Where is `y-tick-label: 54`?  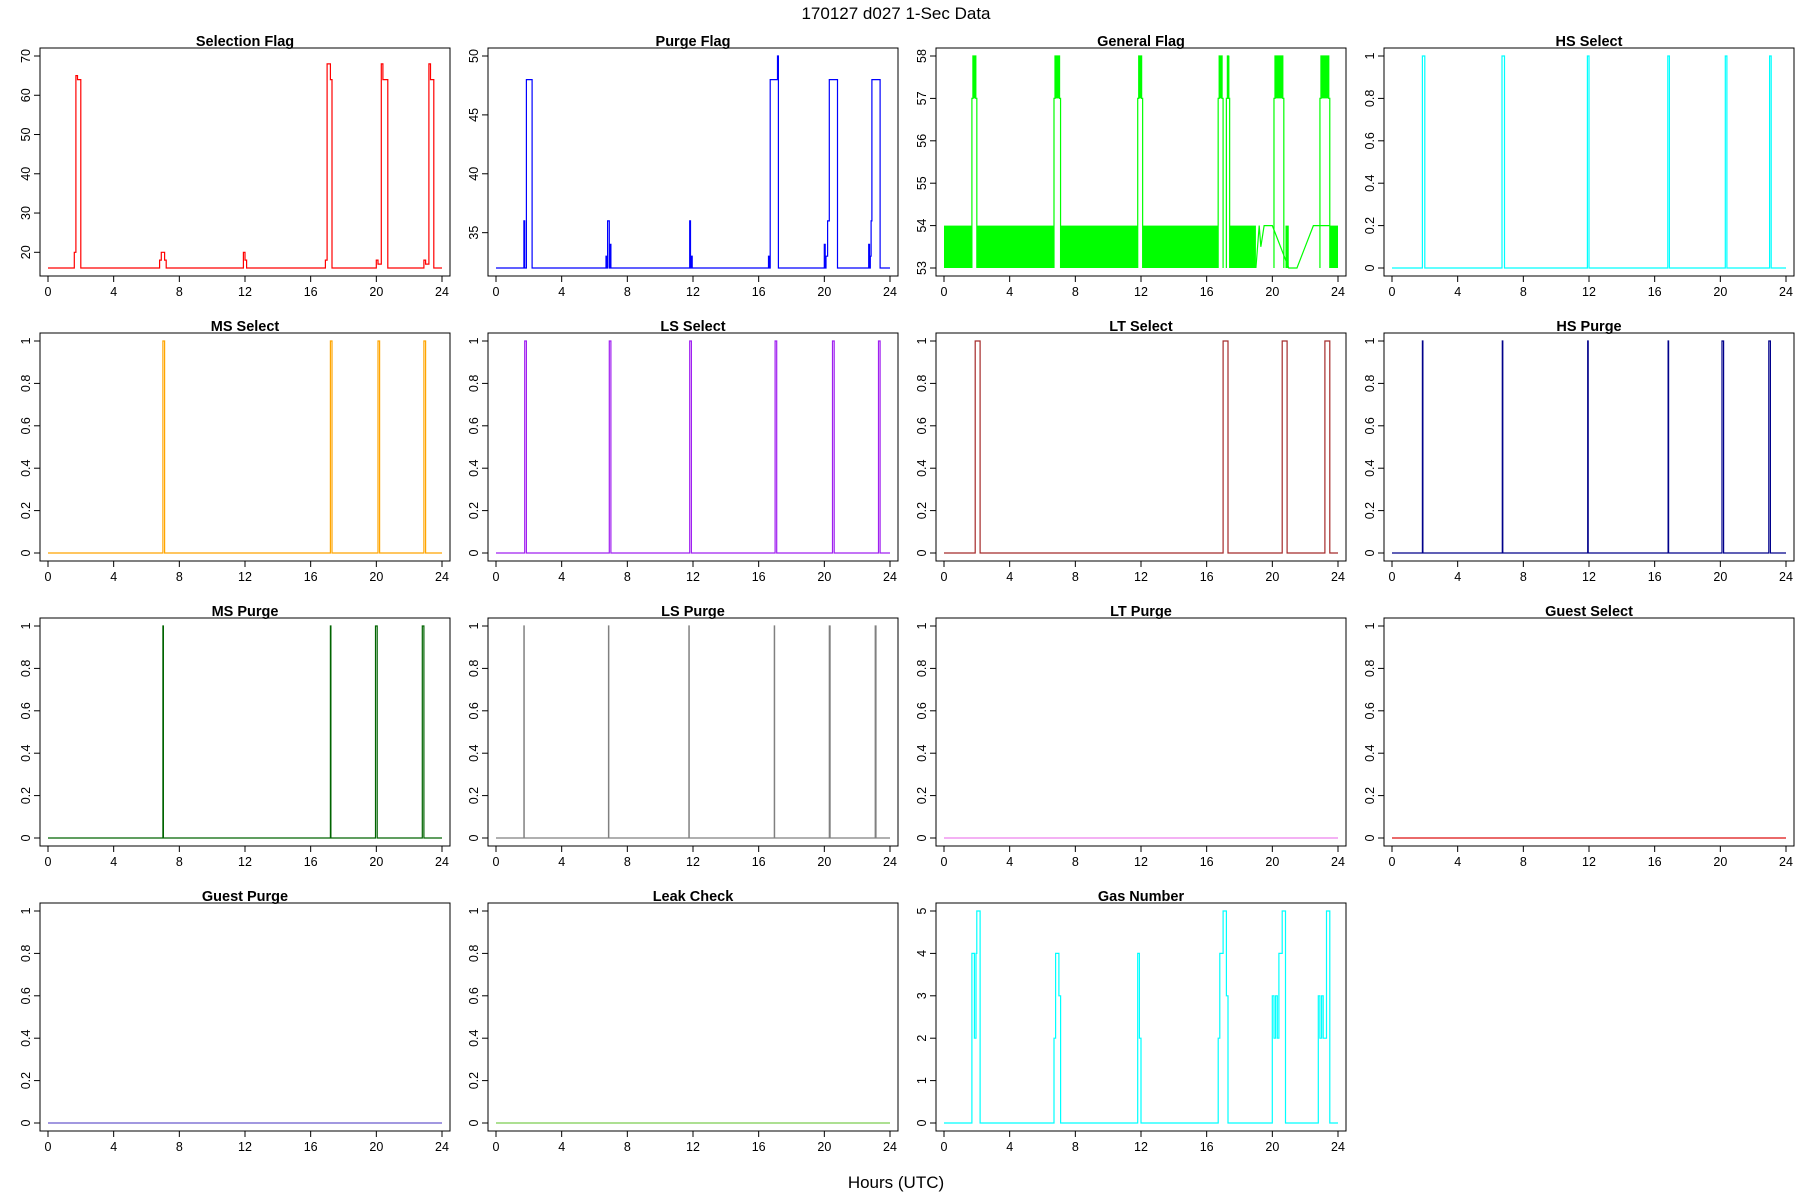
y-tick-label: 54 is located at coordinates (922, 226).